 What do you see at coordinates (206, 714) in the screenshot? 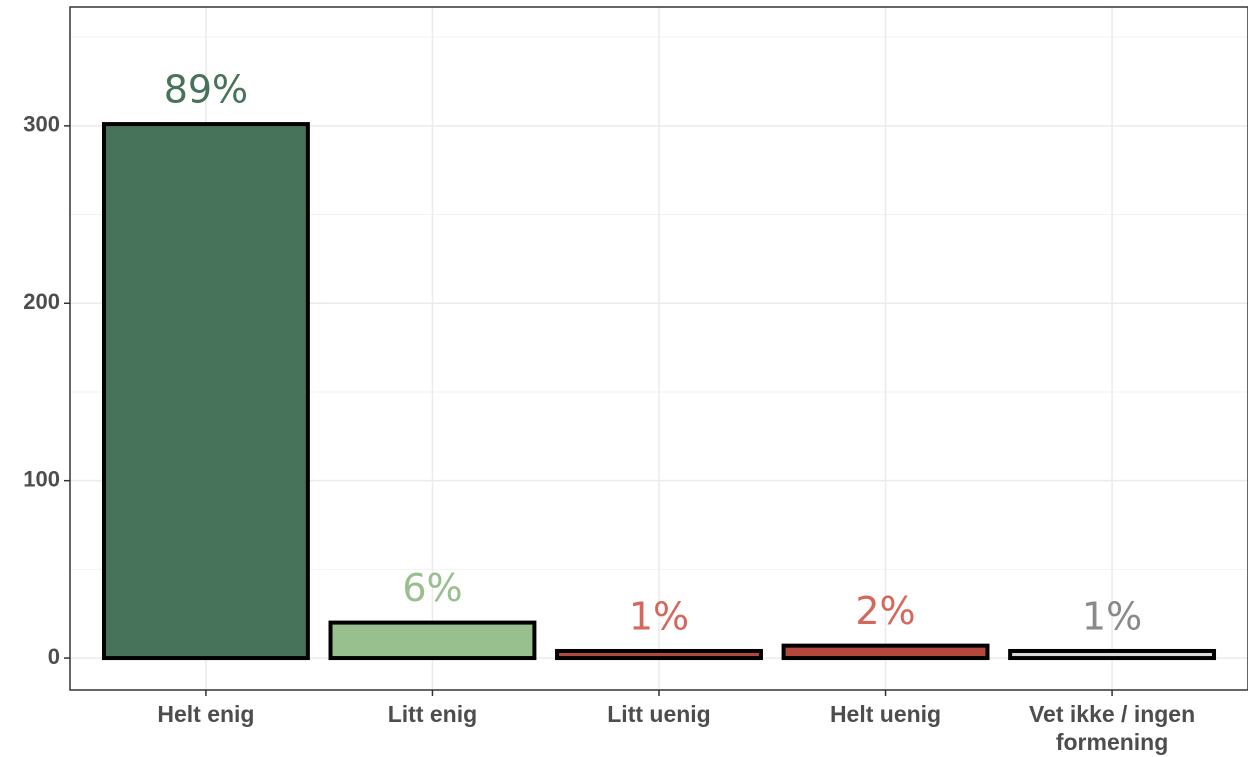
I see `x-tick-label: Helt enig` at bounding box center [206, 714].